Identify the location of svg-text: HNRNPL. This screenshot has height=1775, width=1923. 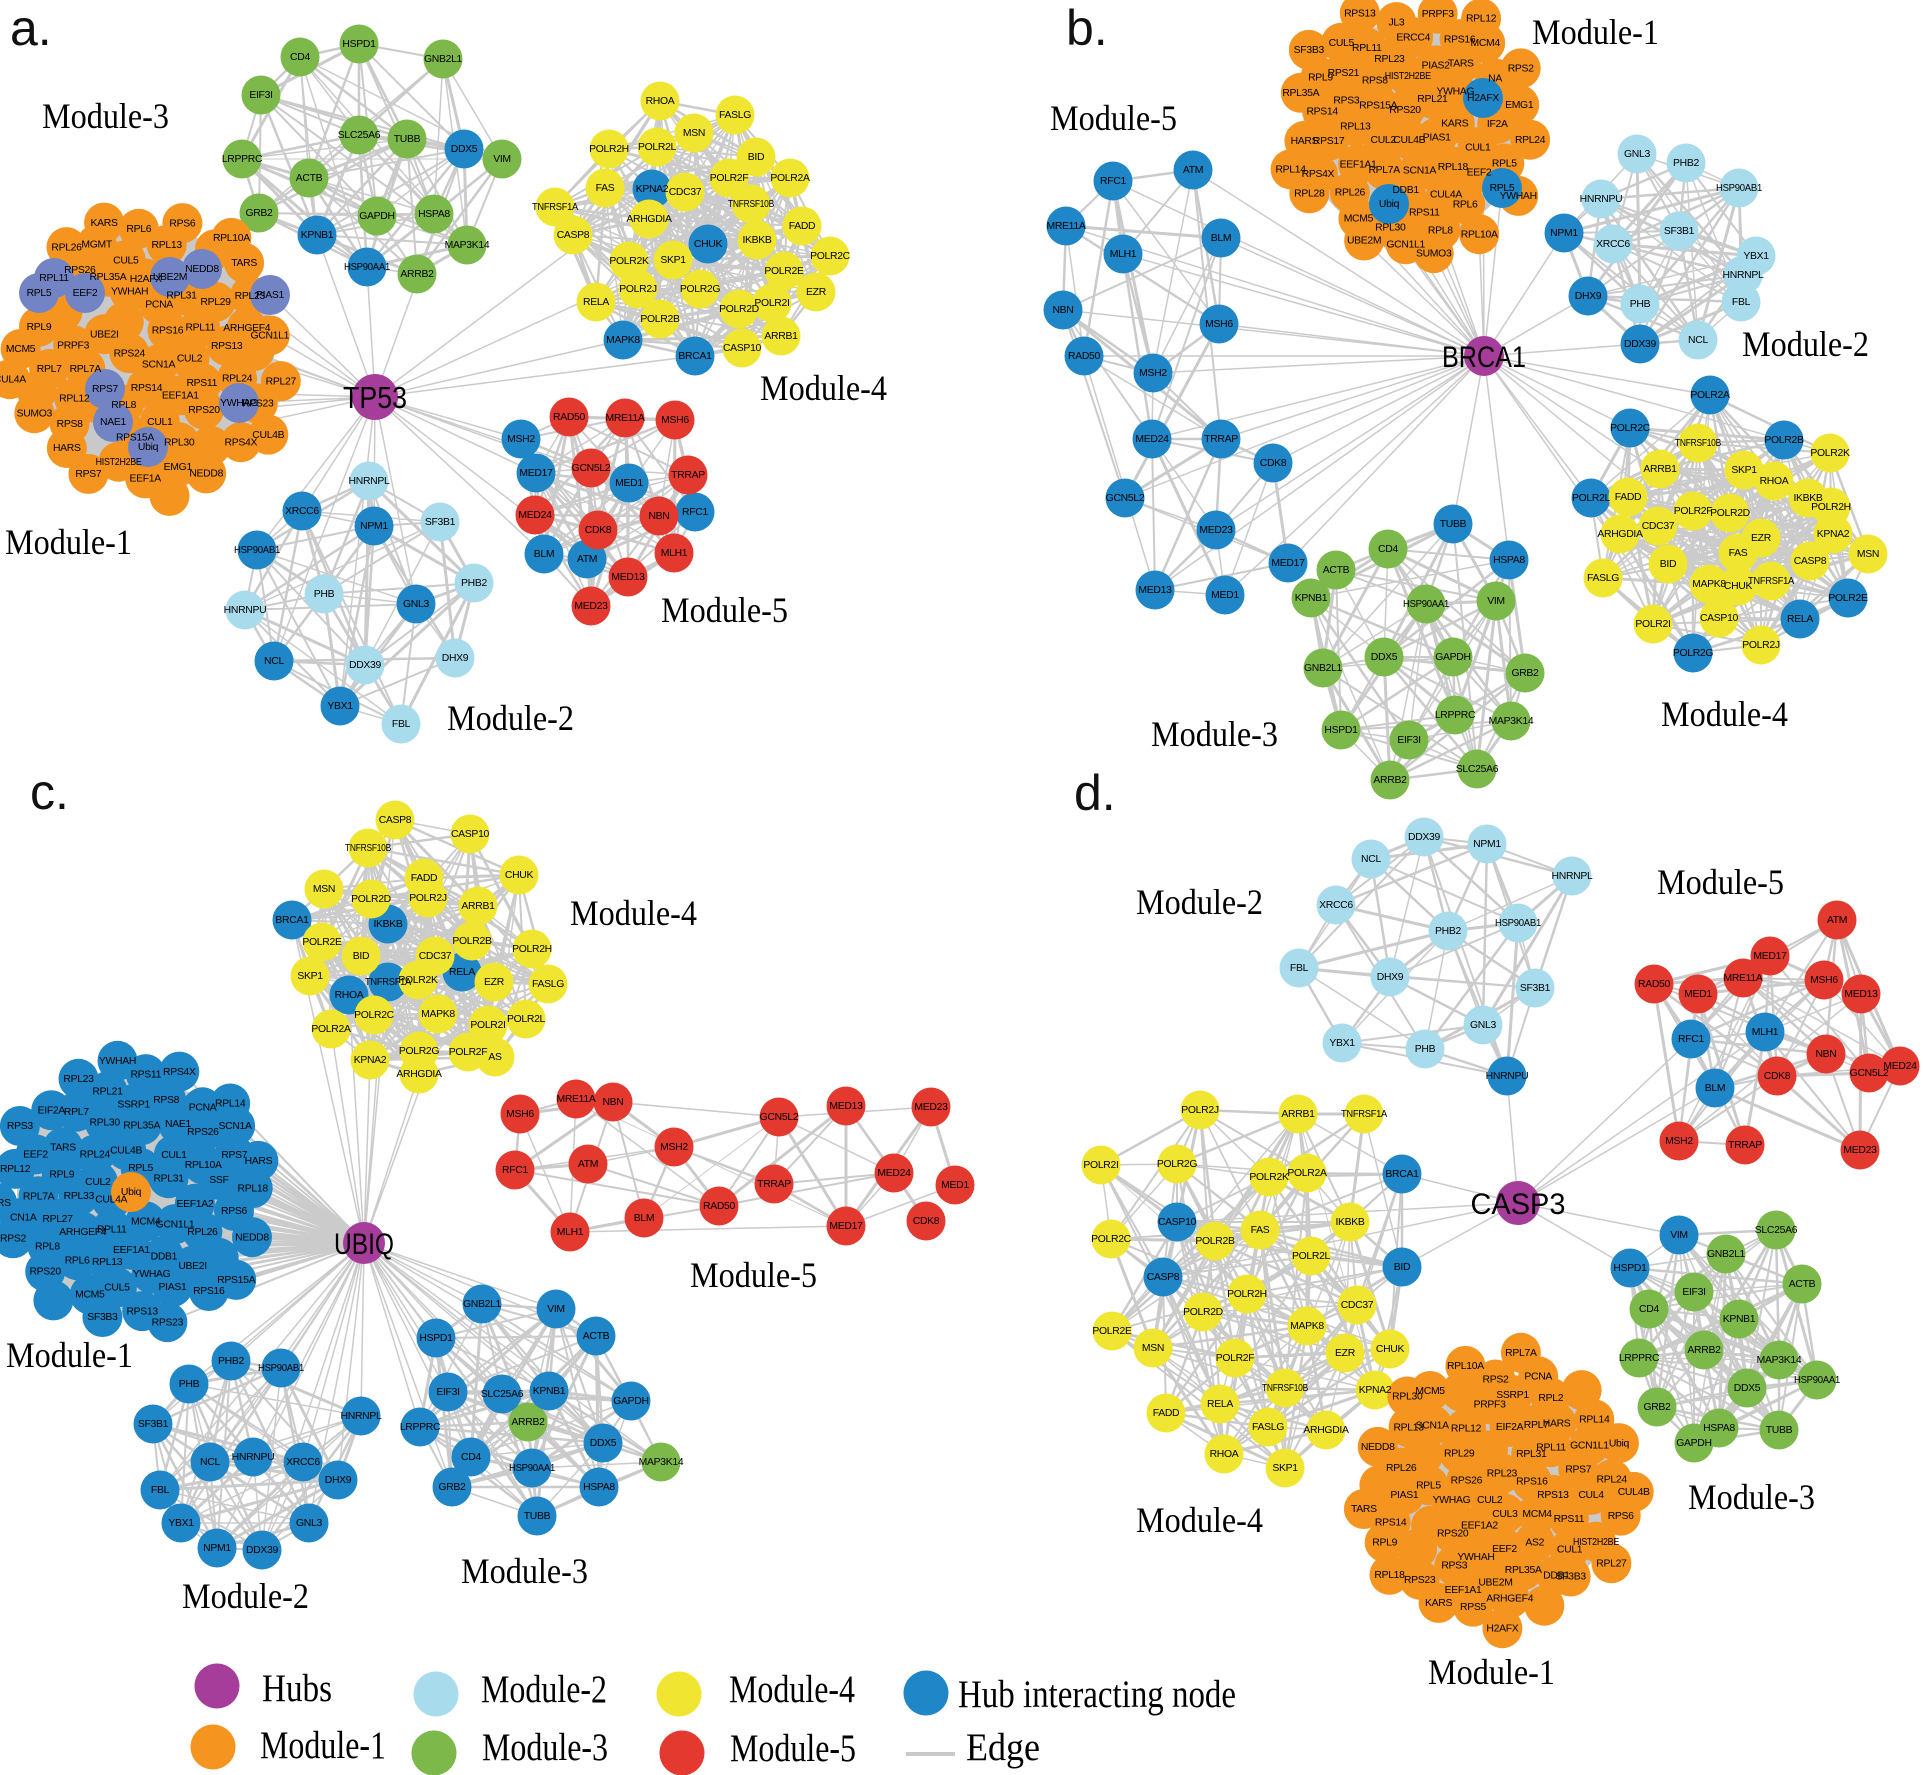
(1743, 275).